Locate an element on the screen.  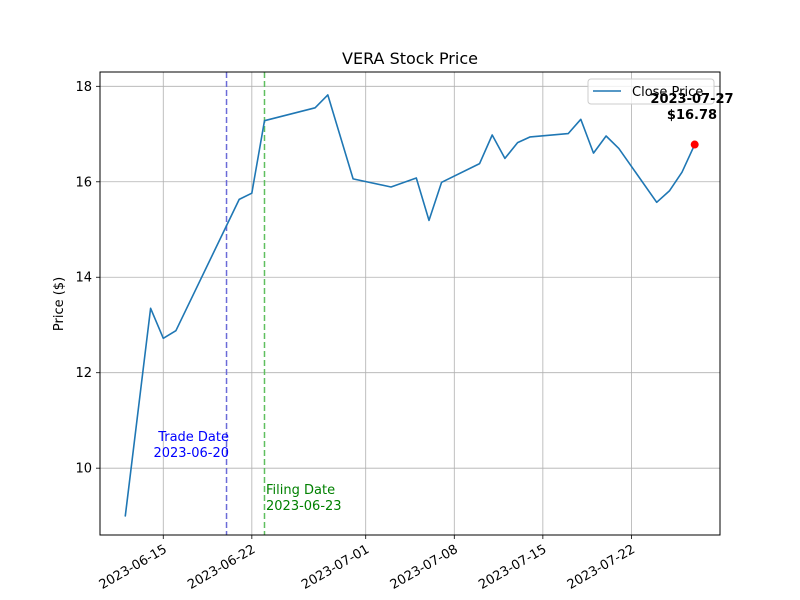
legend: Close Price is located at coordinates (651, 91).